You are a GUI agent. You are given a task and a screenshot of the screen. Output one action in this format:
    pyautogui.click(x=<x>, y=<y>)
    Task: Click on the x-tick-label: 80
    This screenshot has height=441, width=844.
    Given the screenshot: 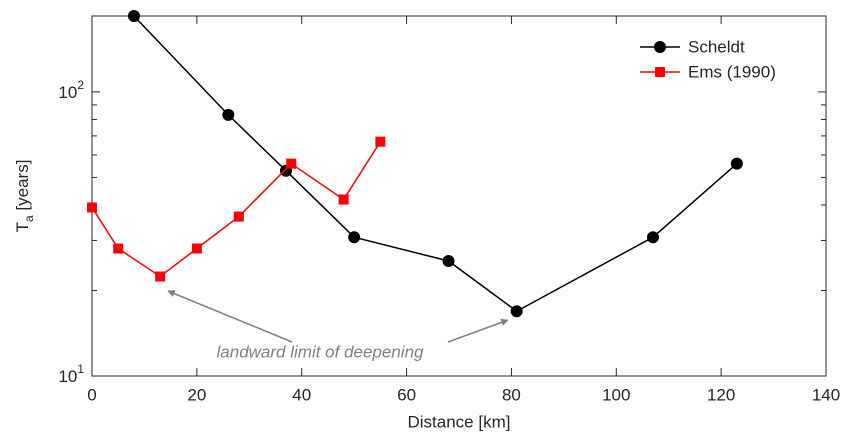 What is the action you would take?
    pyautogui.click(x=511, y=394)
    